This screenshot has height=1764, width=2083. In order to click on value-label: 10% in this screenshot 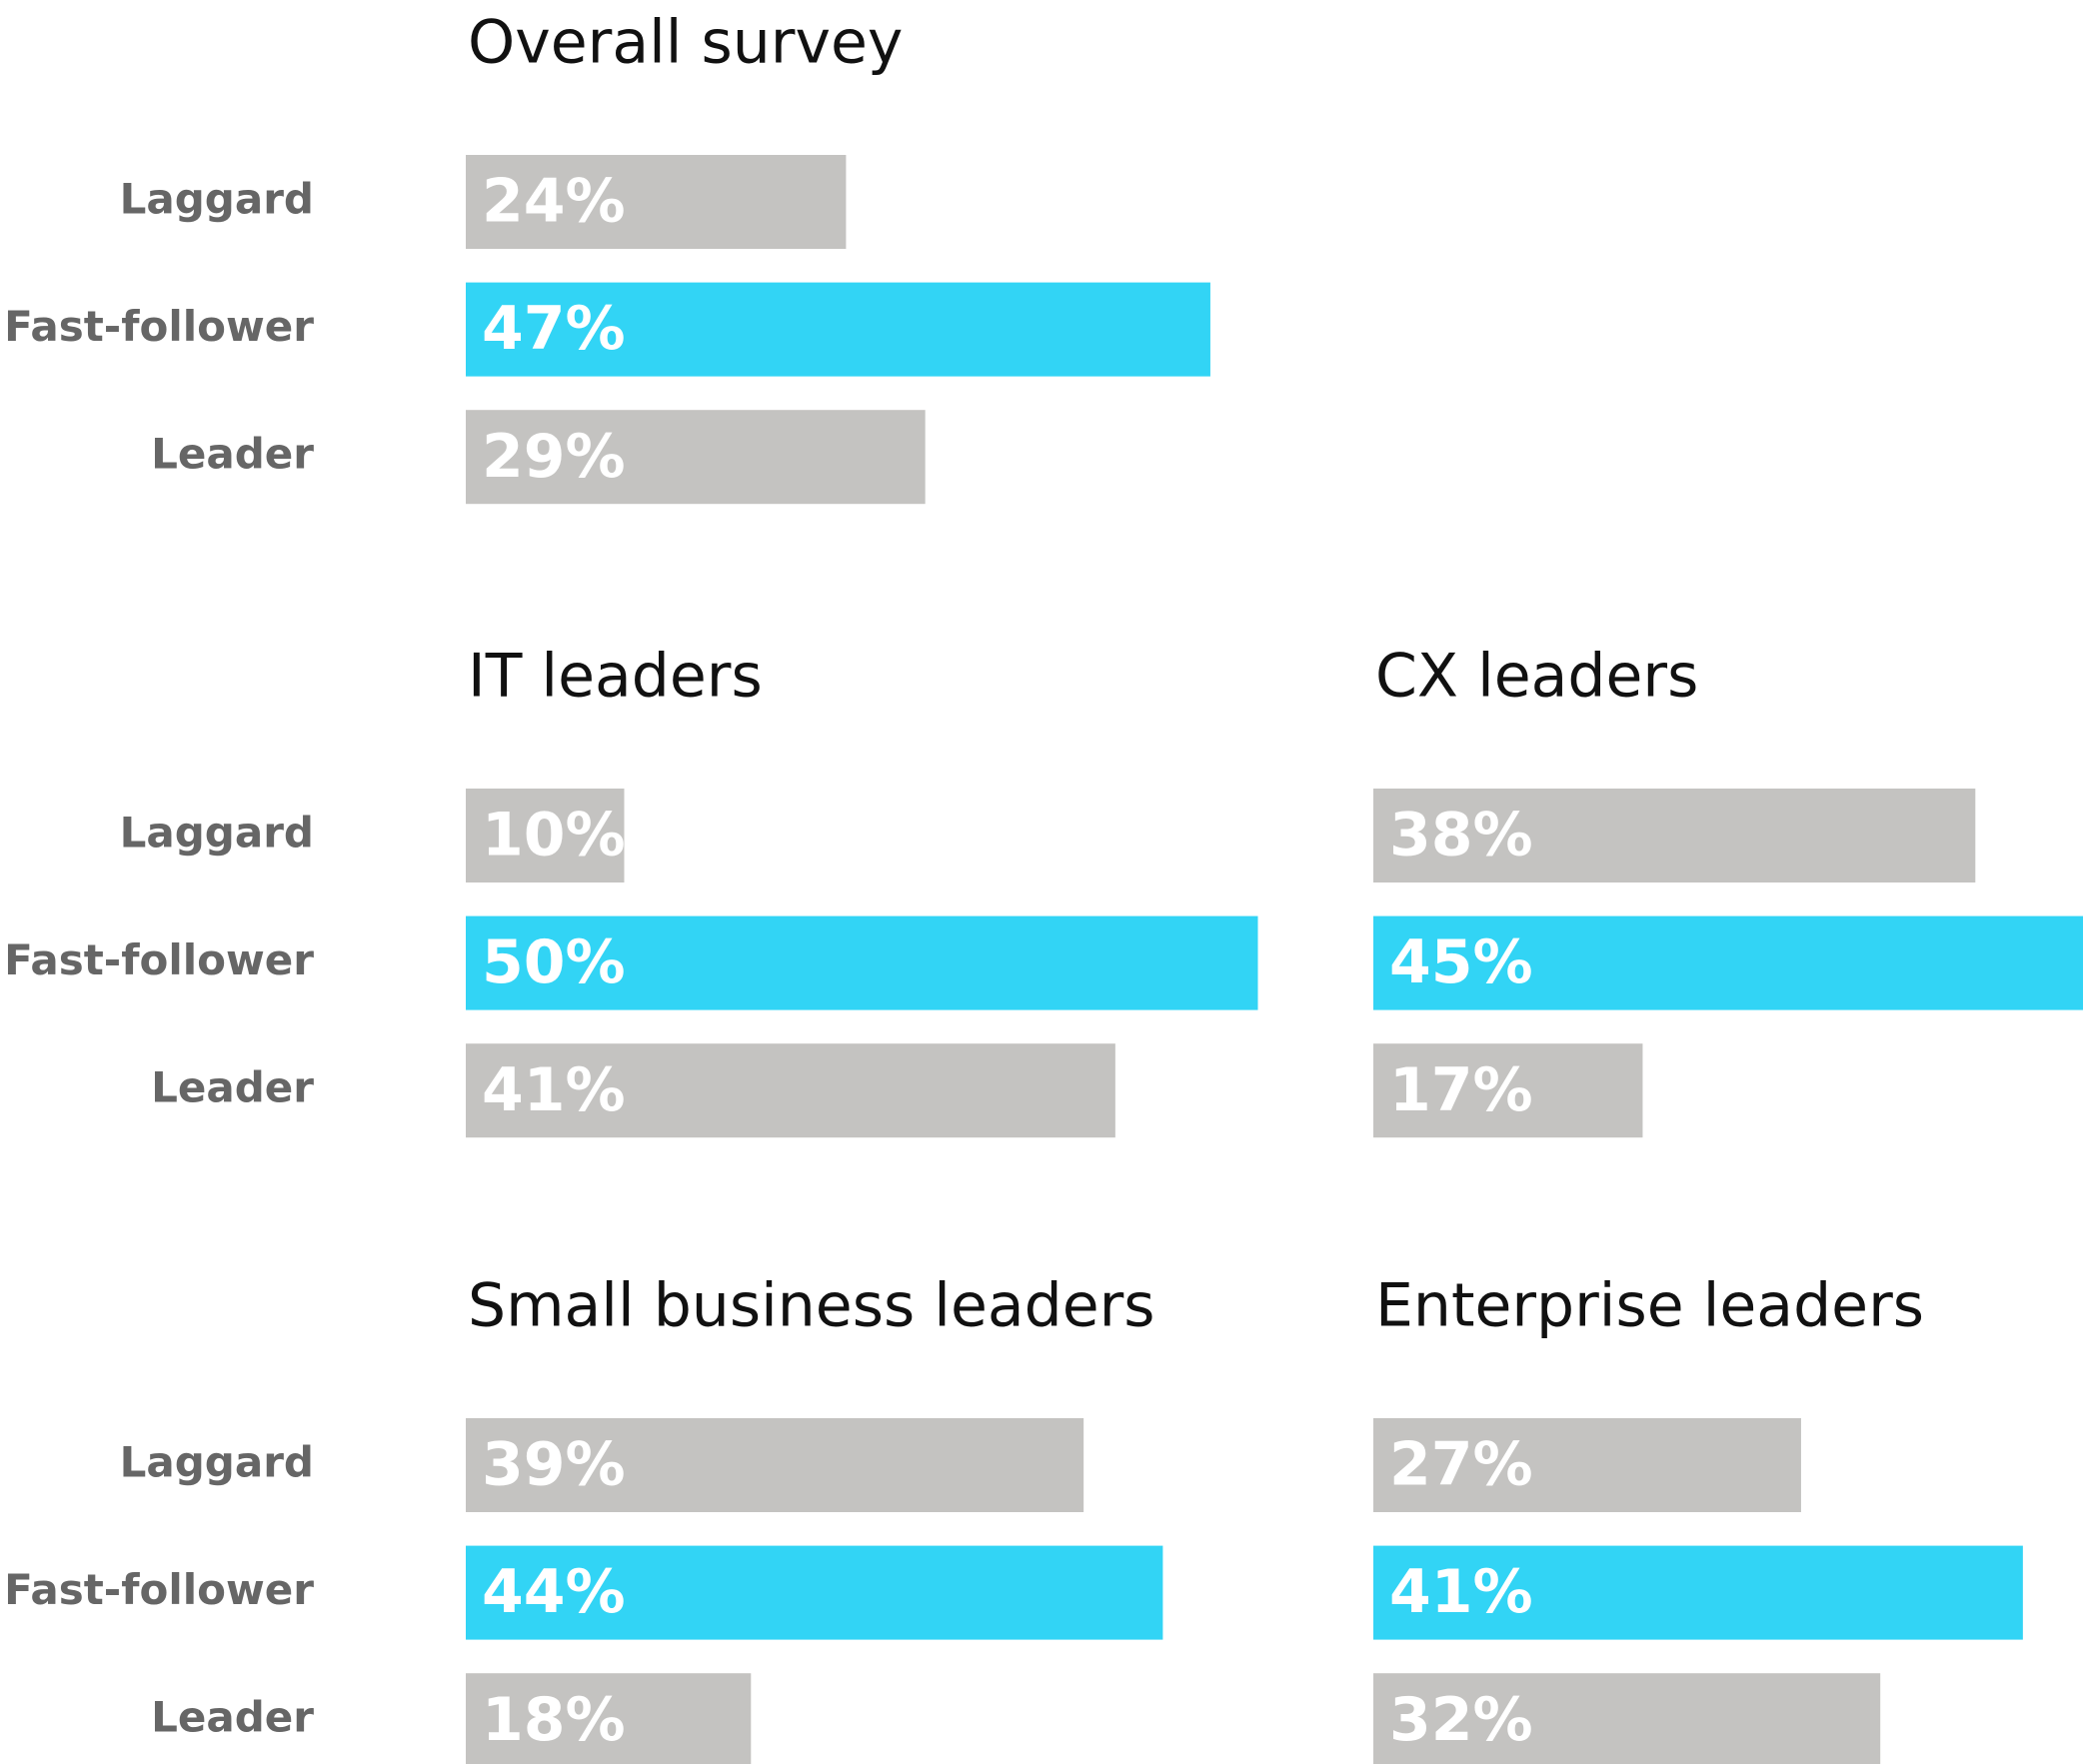, I will do `click(554, 836)`.